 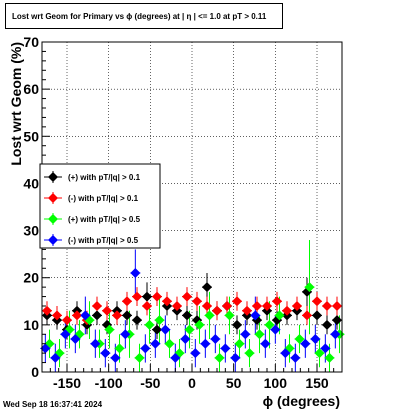 What do you see at coordinates (301, 401) in the screenshot?
I see `x-axis-label: ϕ (degrees)` at bounding box center [301, 401].